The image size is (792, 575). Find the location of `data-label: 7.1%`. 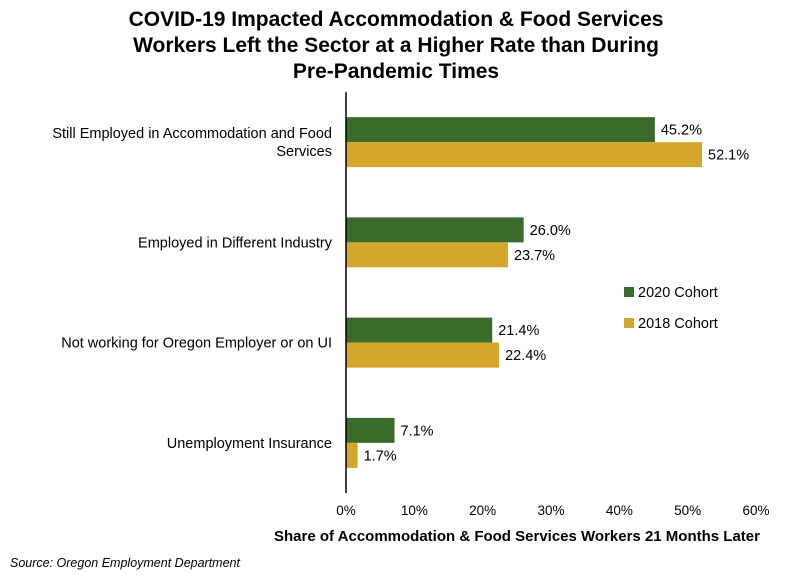

data-label: 7.1% is located at coordinates (417, 431).